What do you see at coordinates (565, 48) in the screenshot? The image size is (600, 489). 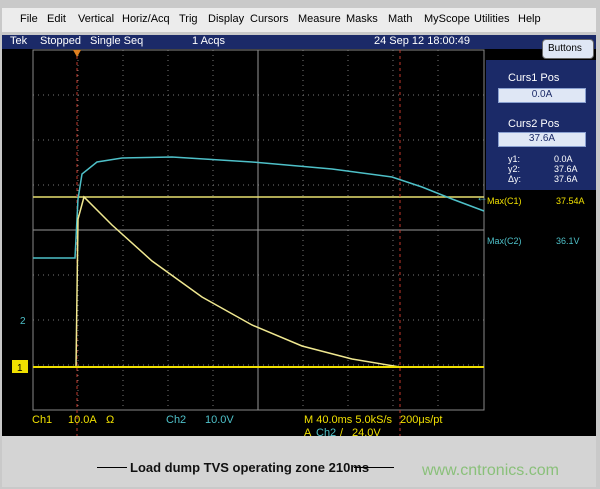 I see `buttons-label: Buttons` at bounding box center [565, 48].